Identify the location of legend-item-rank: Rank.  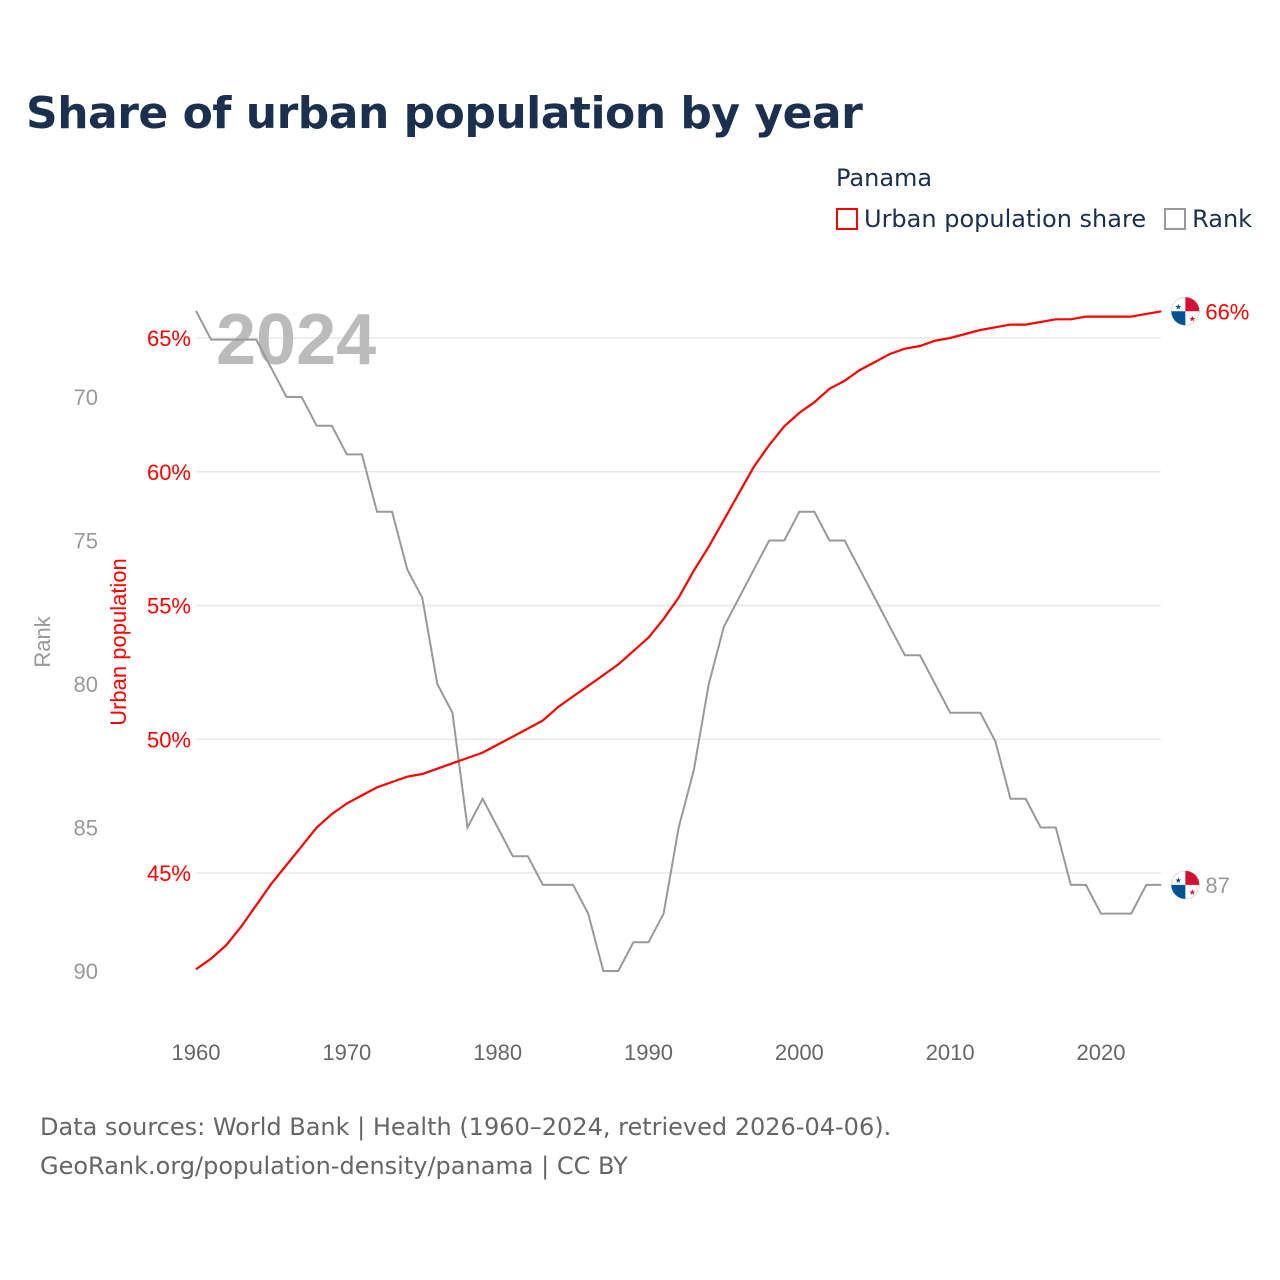
(1208, 219).